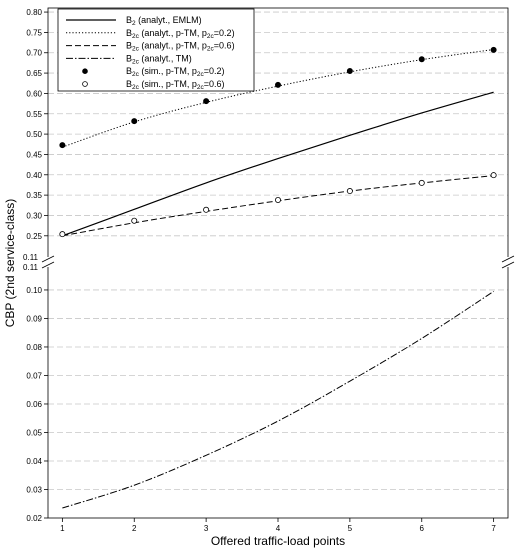 This screenshot has height=555, width=518. I want to click on axis-break-gap-left, so click(47, 262).